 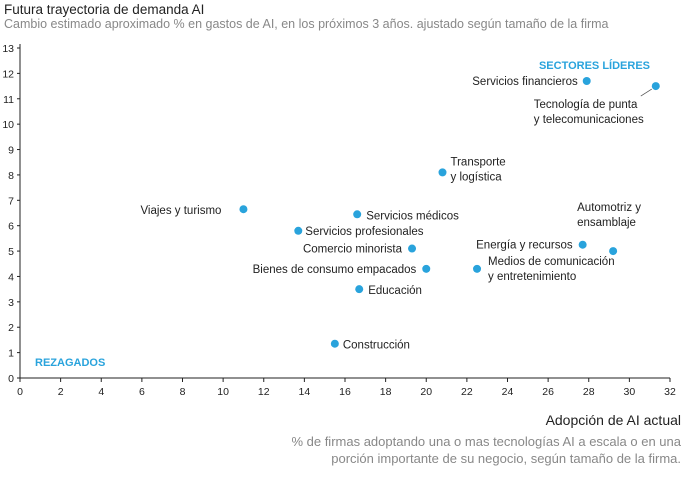 I want to click on y-tick-label: 13, so click(x=8, y=49).